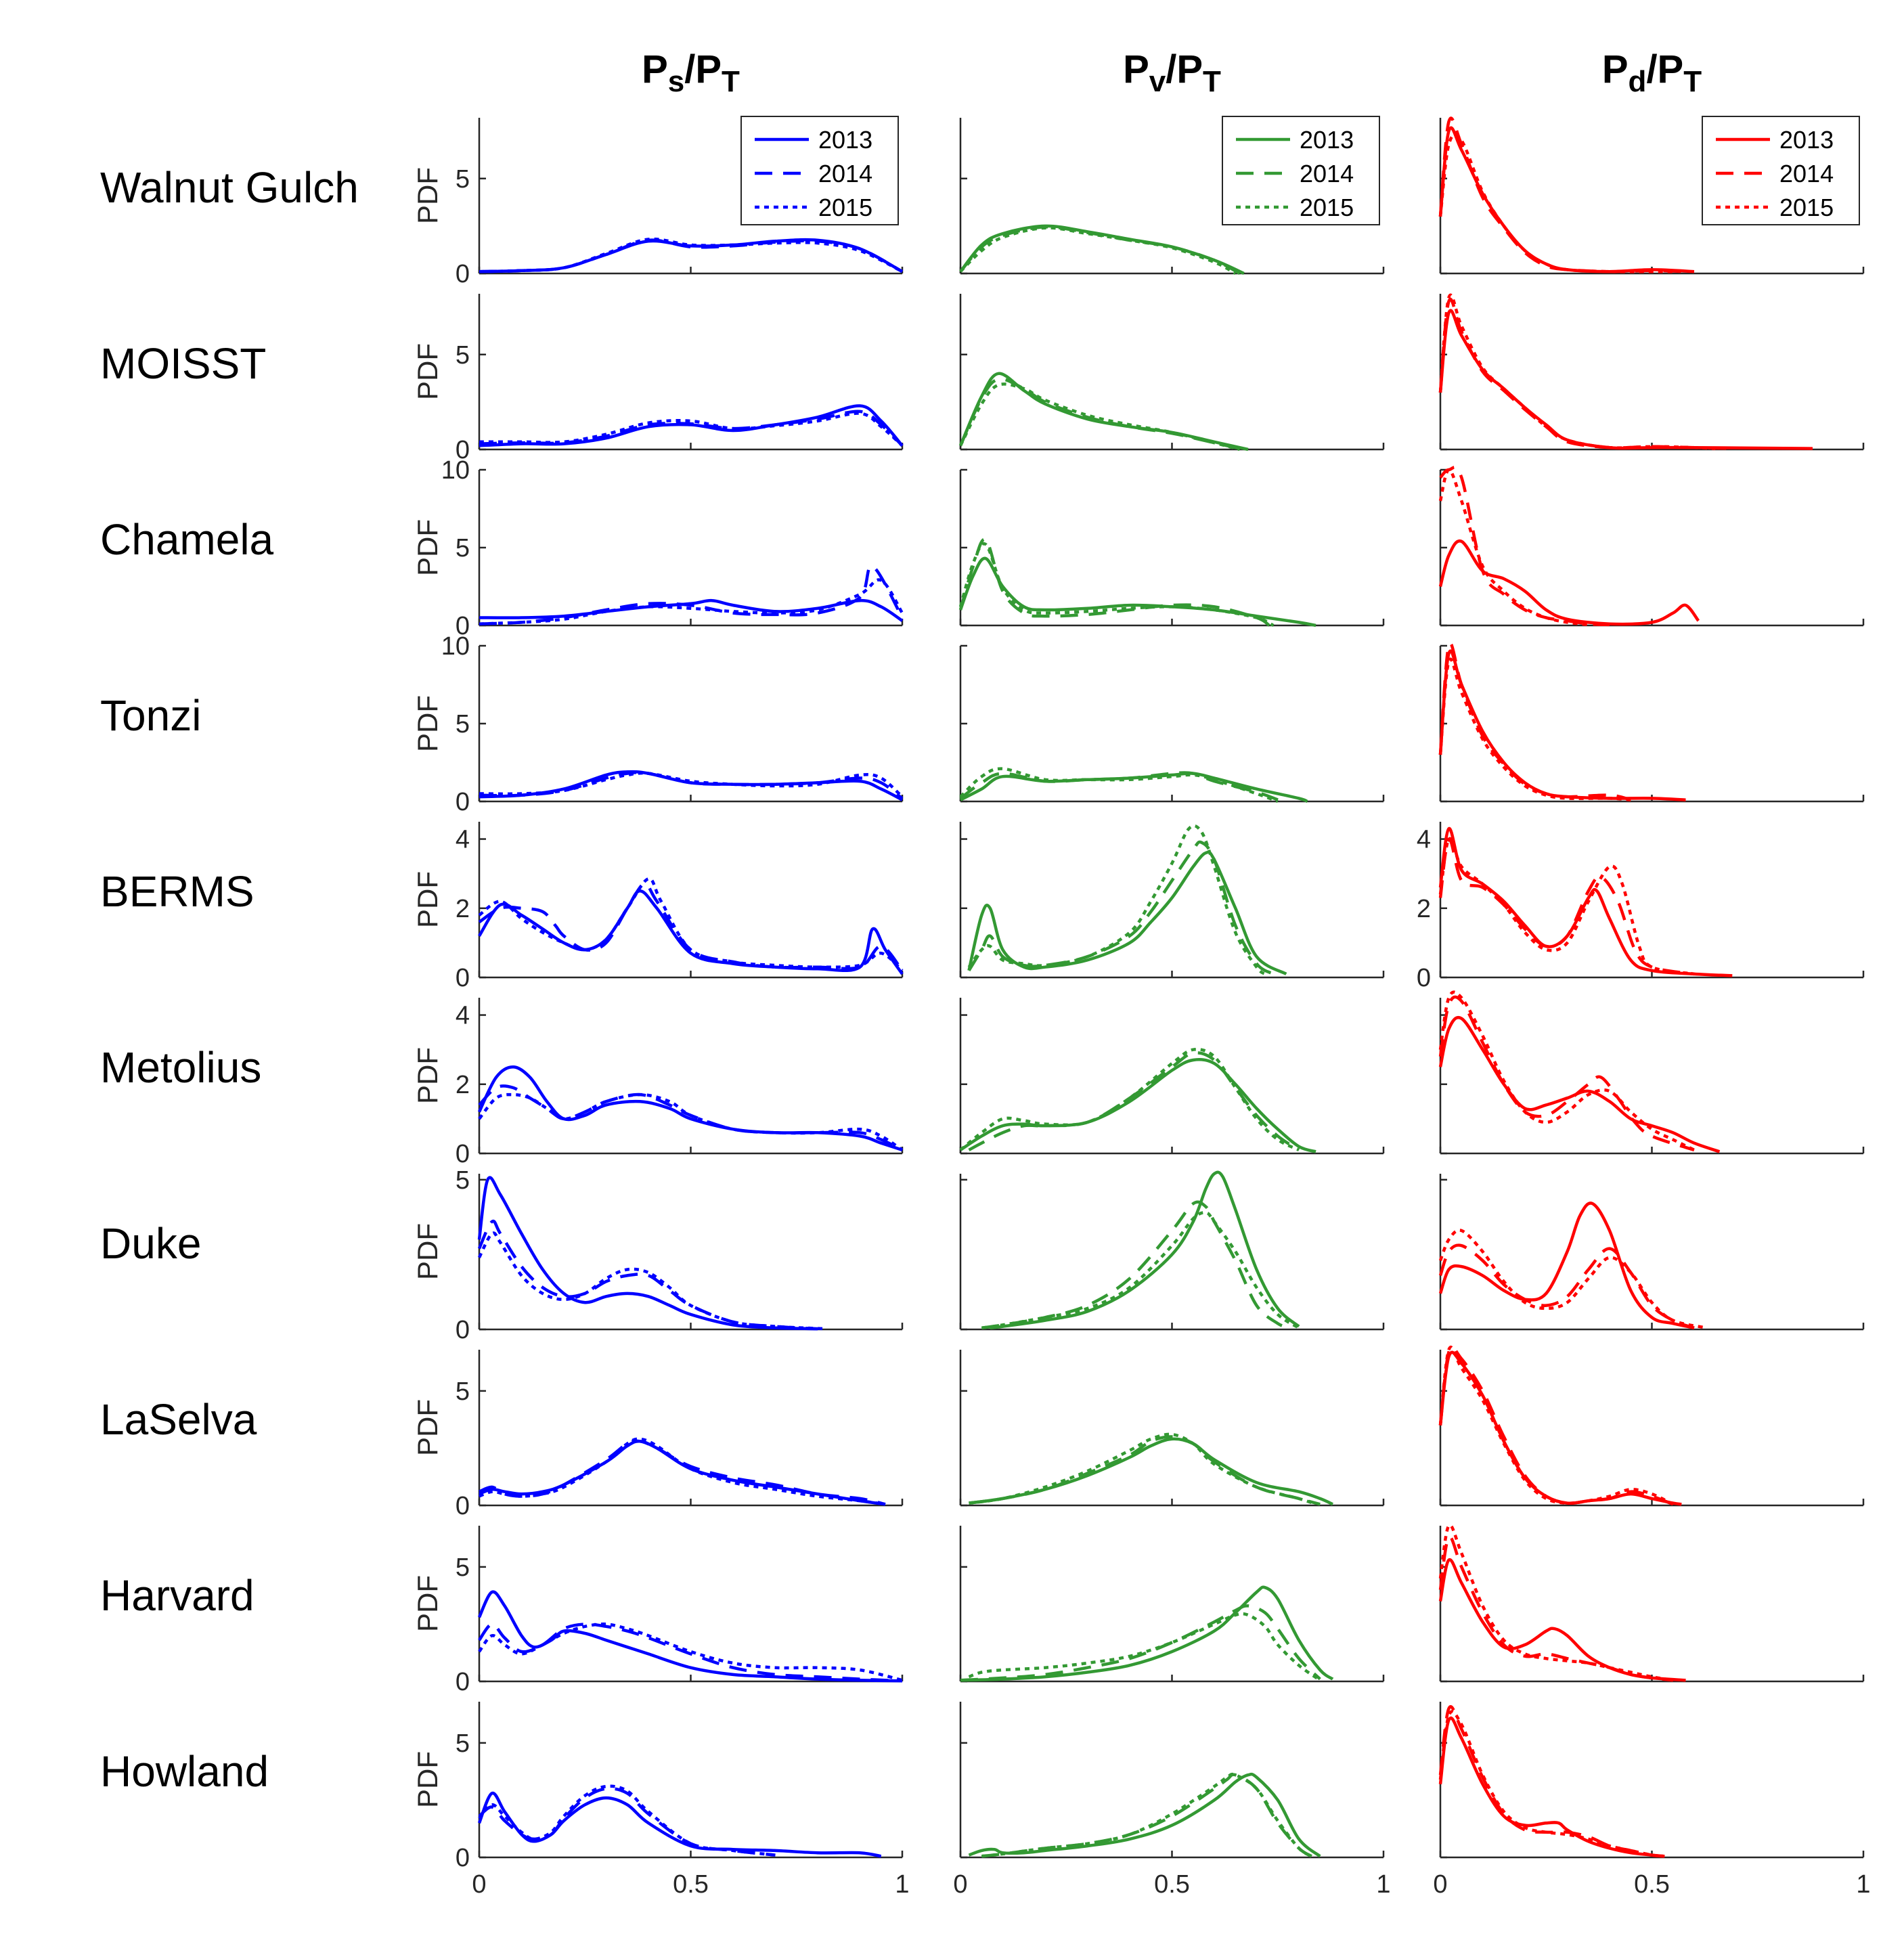 The height and width of the screenshot is (1942, 1904). Describe the element at coordinates (187, 539) in the screenshot. I see `site-label: Chamela` at that location.